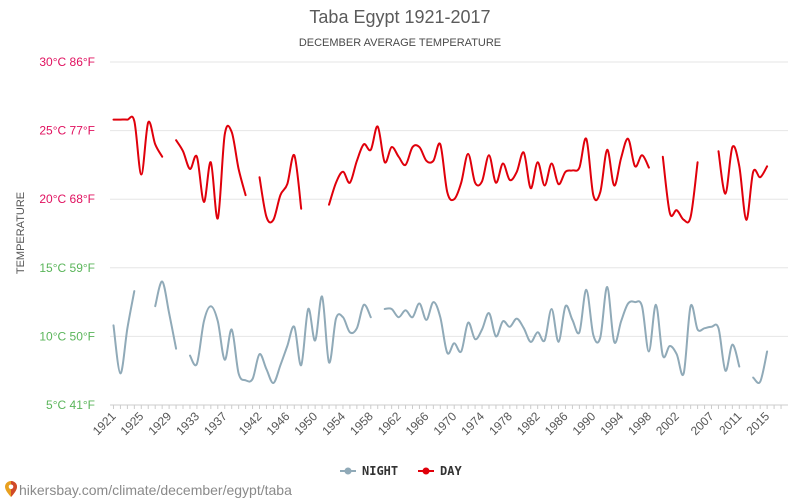 Image resolution: width=800 pixels, height=500 pixels. I want to click on x-tick-label: 1982, so click(528, 423).